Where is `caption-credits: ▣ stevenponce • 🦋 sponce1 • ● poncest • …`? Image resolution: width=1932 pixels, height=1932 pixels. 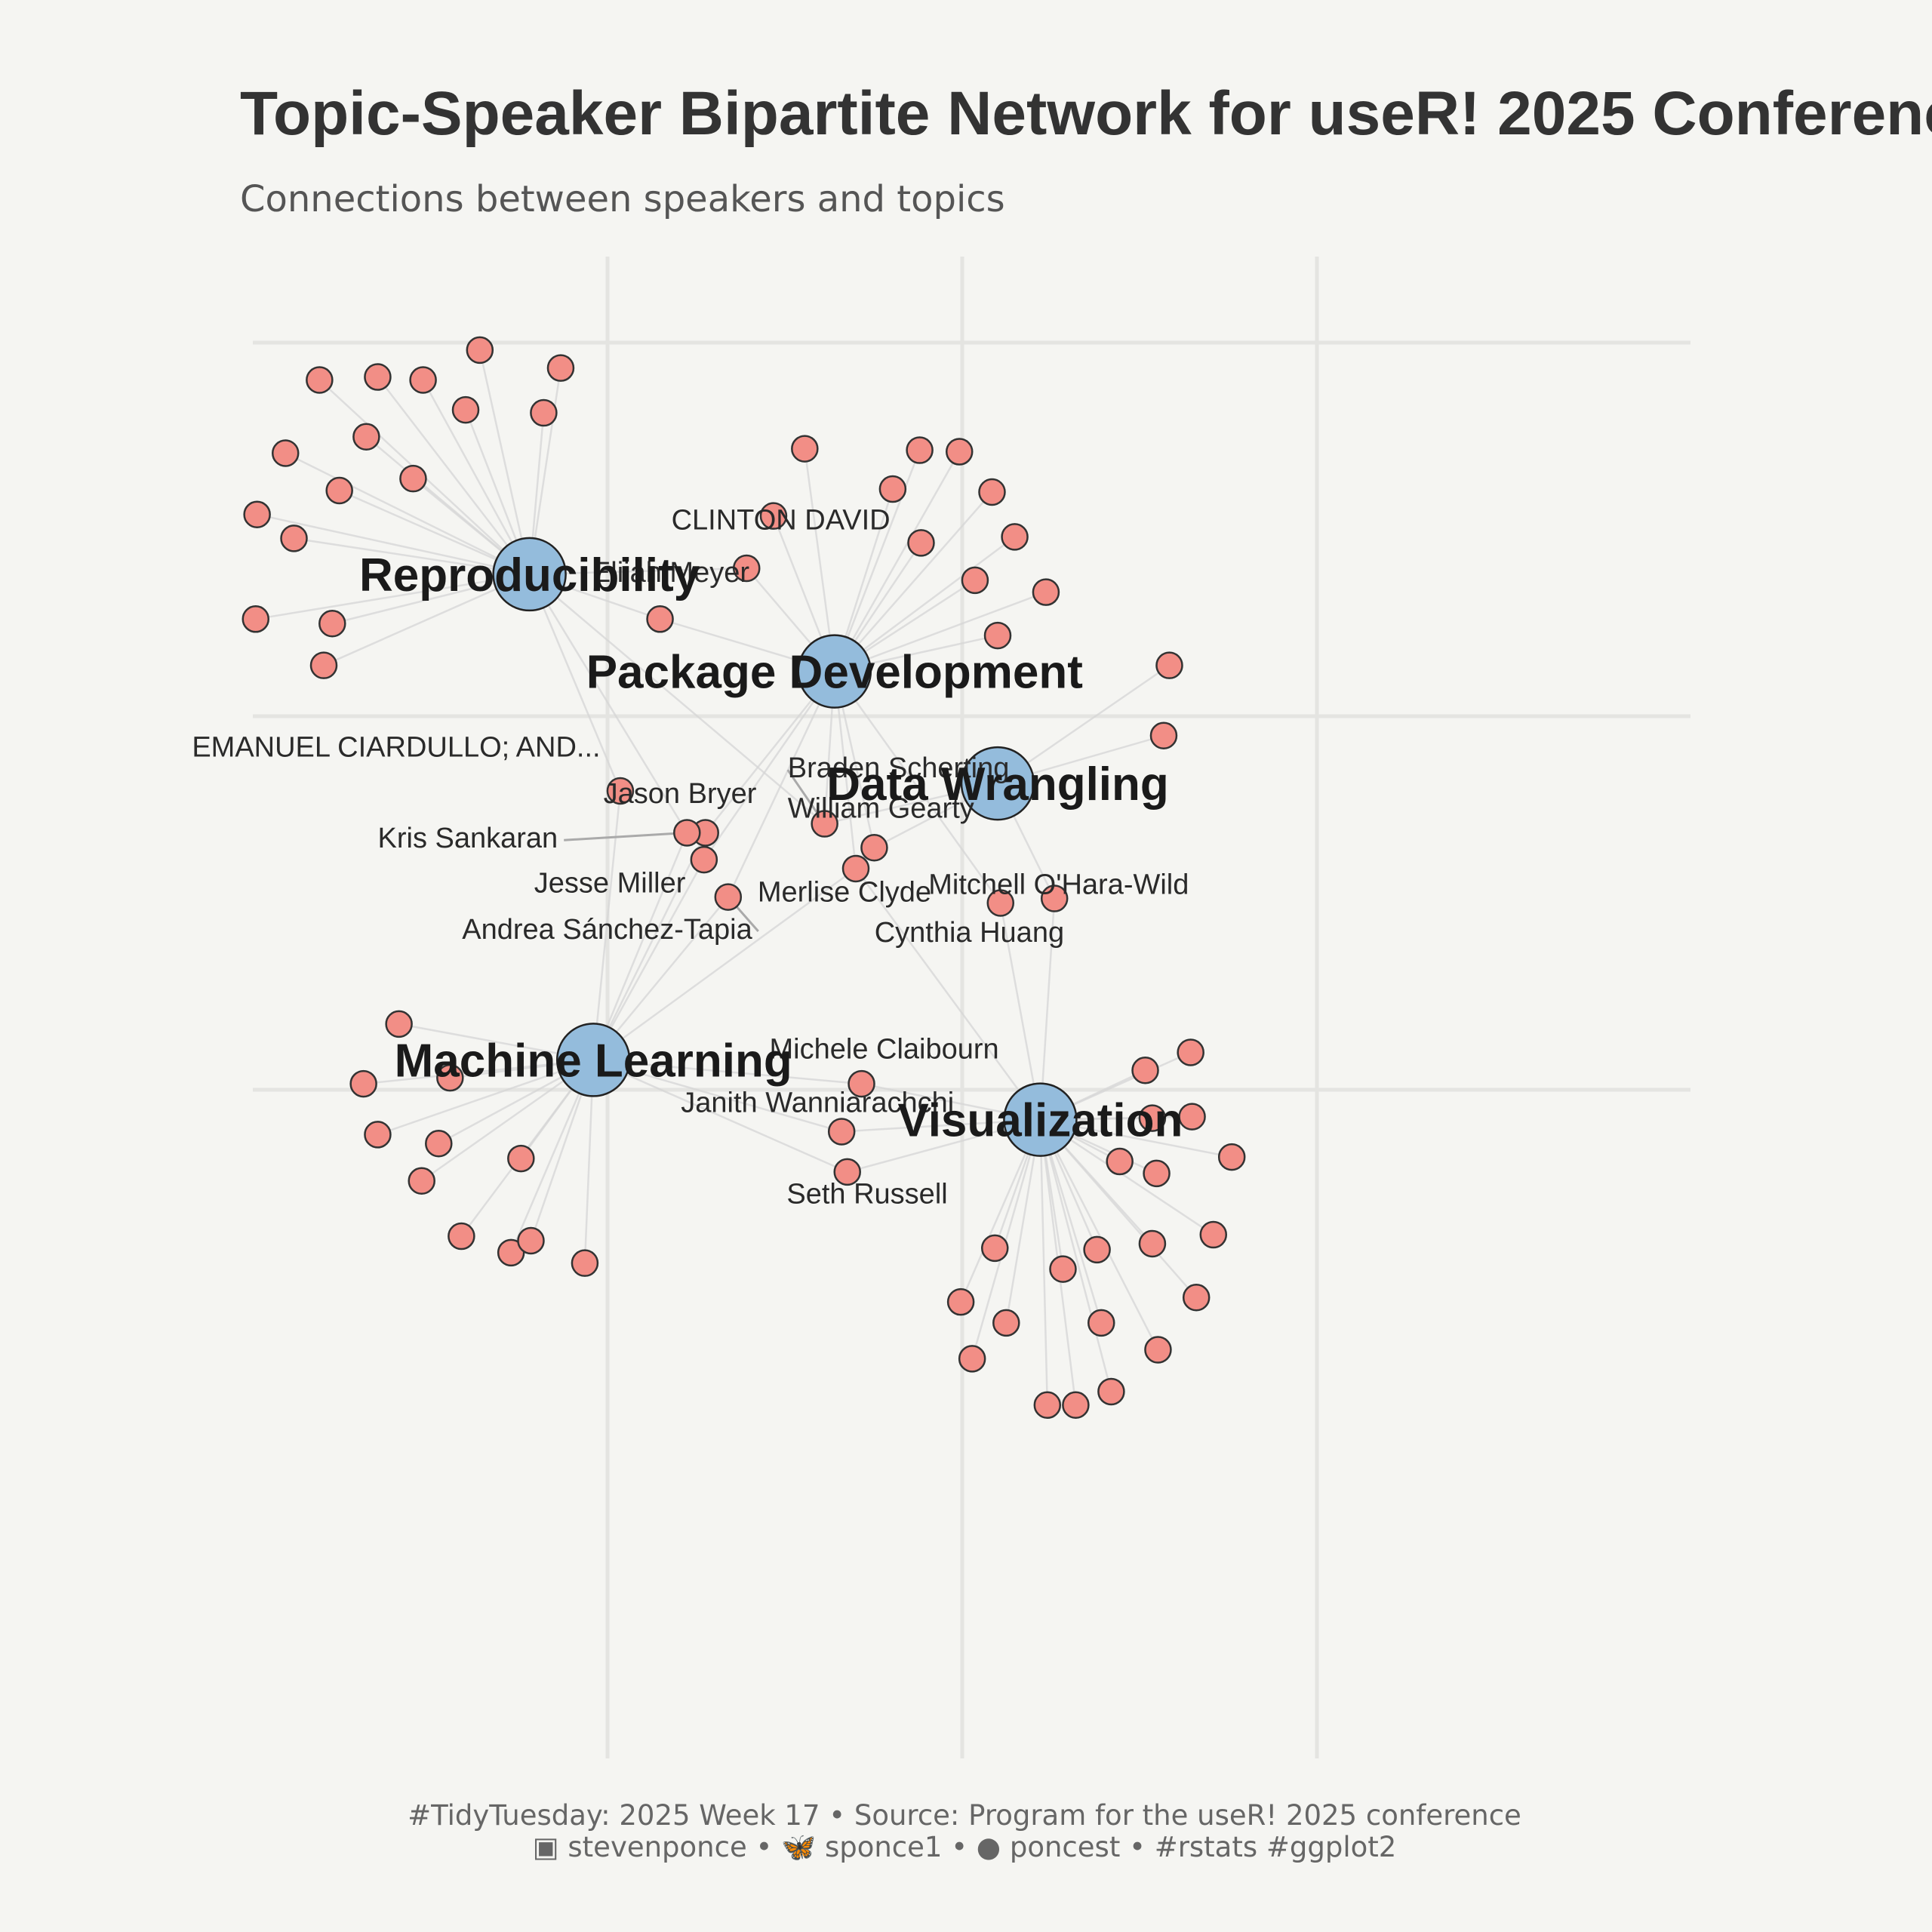
caption-credits: ▣ stevenponce • 🦋 sponce1 • ● poncest • … is located at coordinates (965, 1847).